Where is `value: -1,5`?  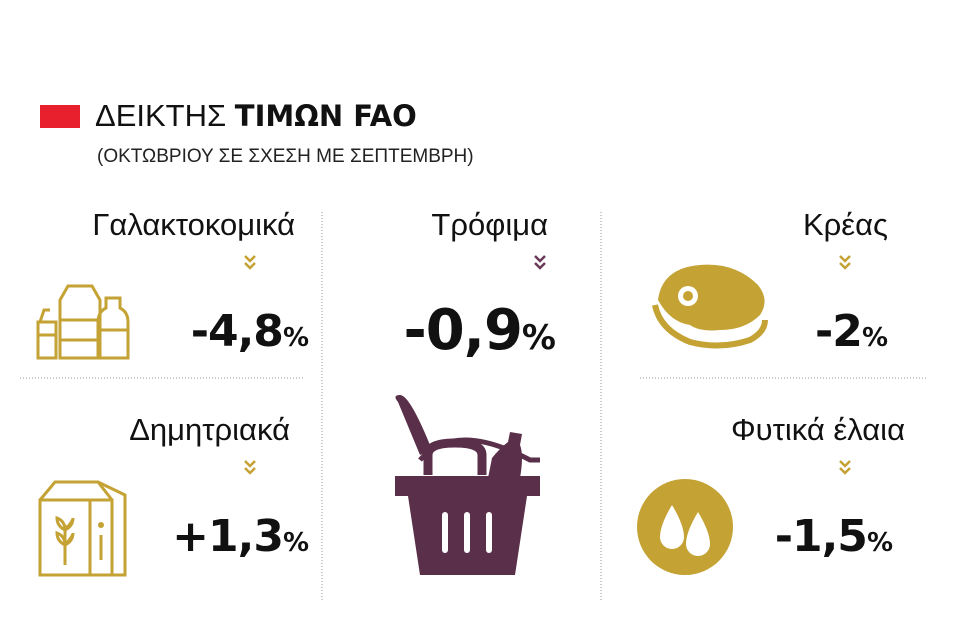
value: -1,5 is located at coordinates (821, 536).